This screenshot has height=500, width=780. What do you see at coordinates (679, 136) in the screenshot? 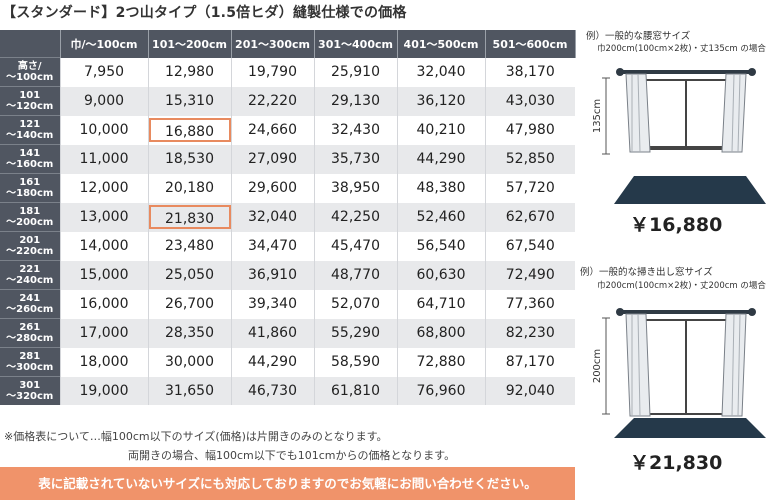
I see `waist-window-illustration: 135cm` at bounding box center [679, 136].